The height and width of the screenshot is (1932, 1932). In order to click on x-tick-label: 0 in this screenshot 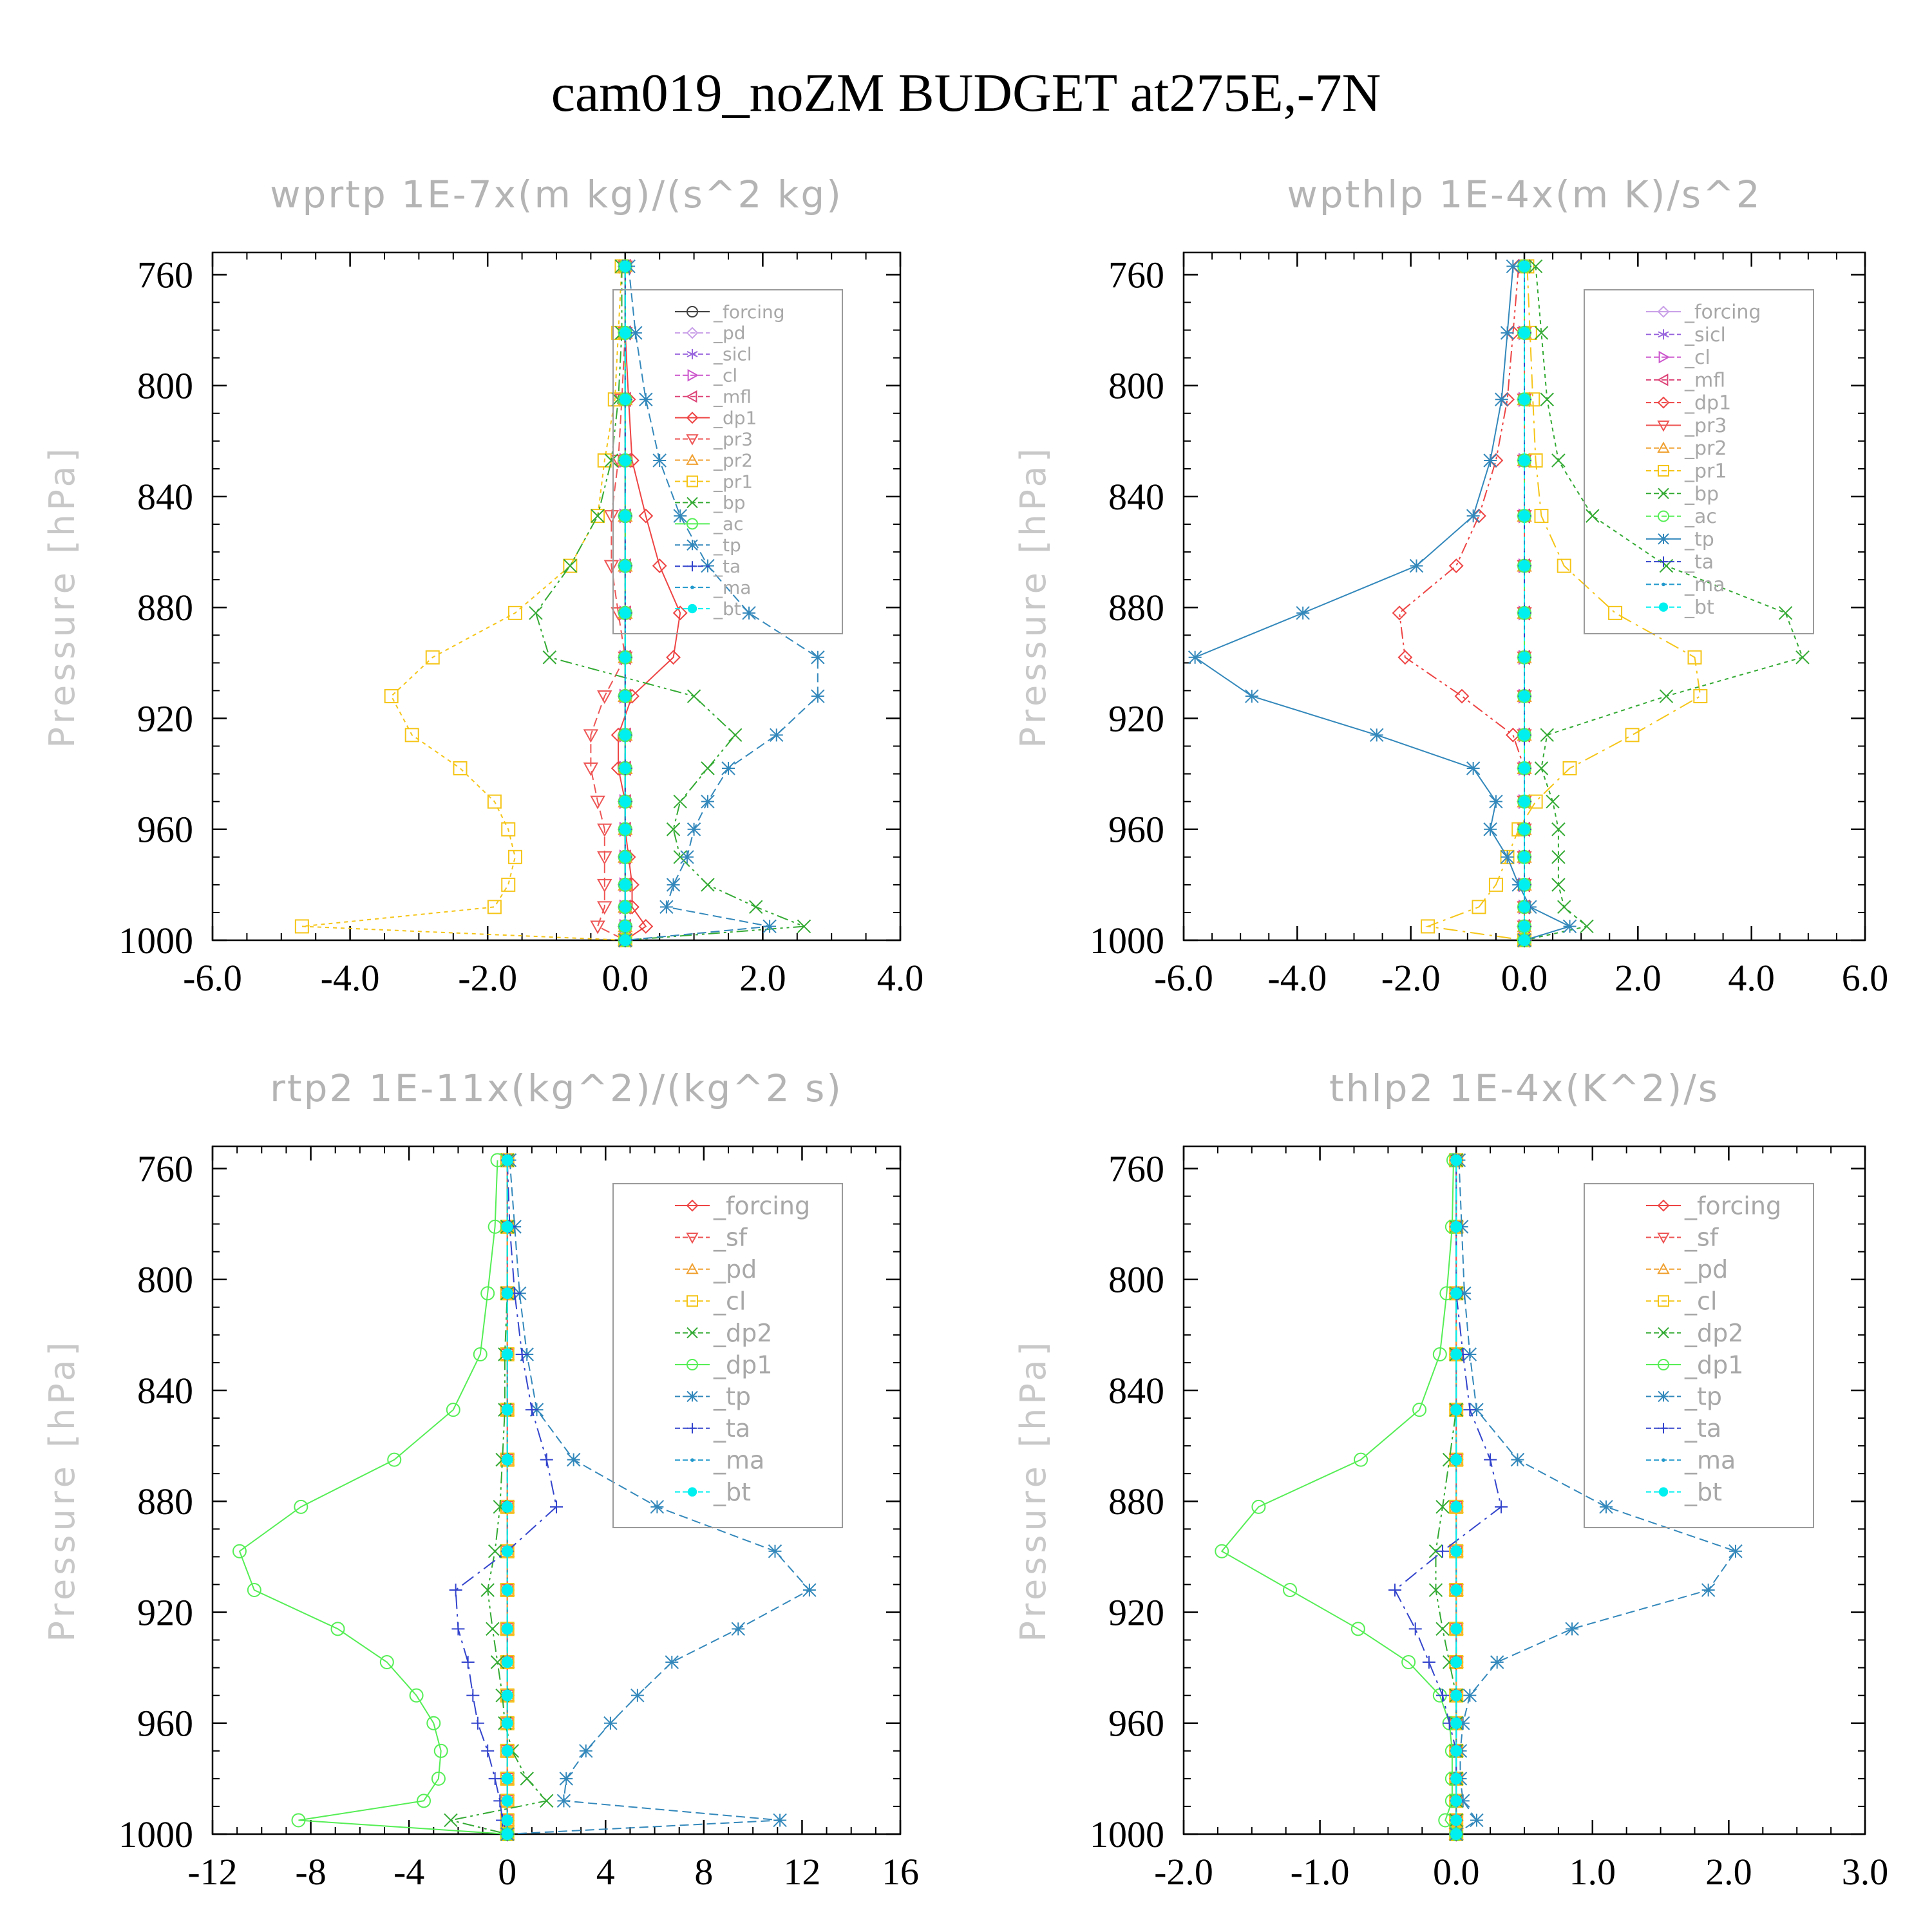, I will do `click(507, 1872)`.